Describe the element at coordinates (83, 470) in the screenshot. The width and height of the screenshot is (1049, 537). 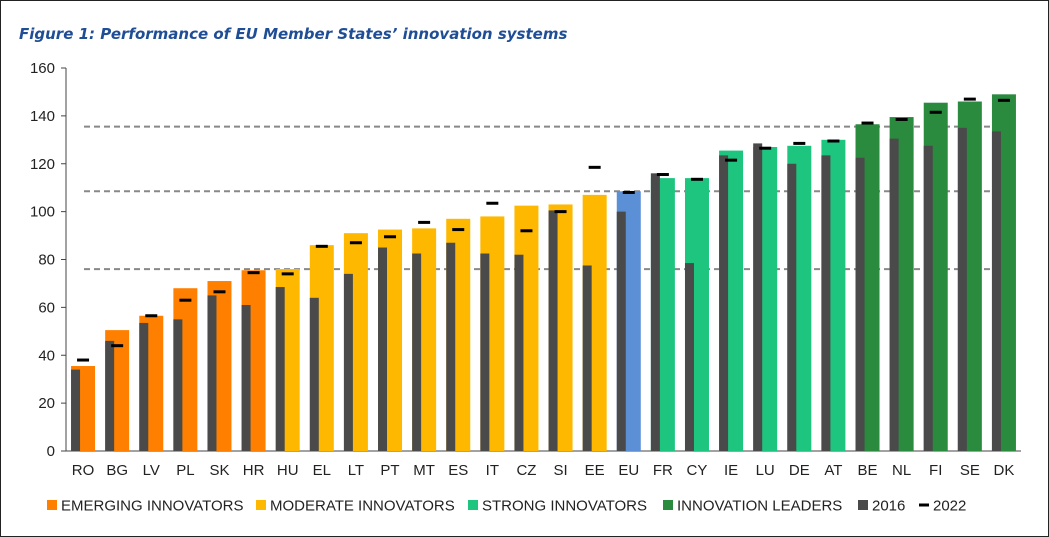
I see `x-tick-label: RO` at that location.